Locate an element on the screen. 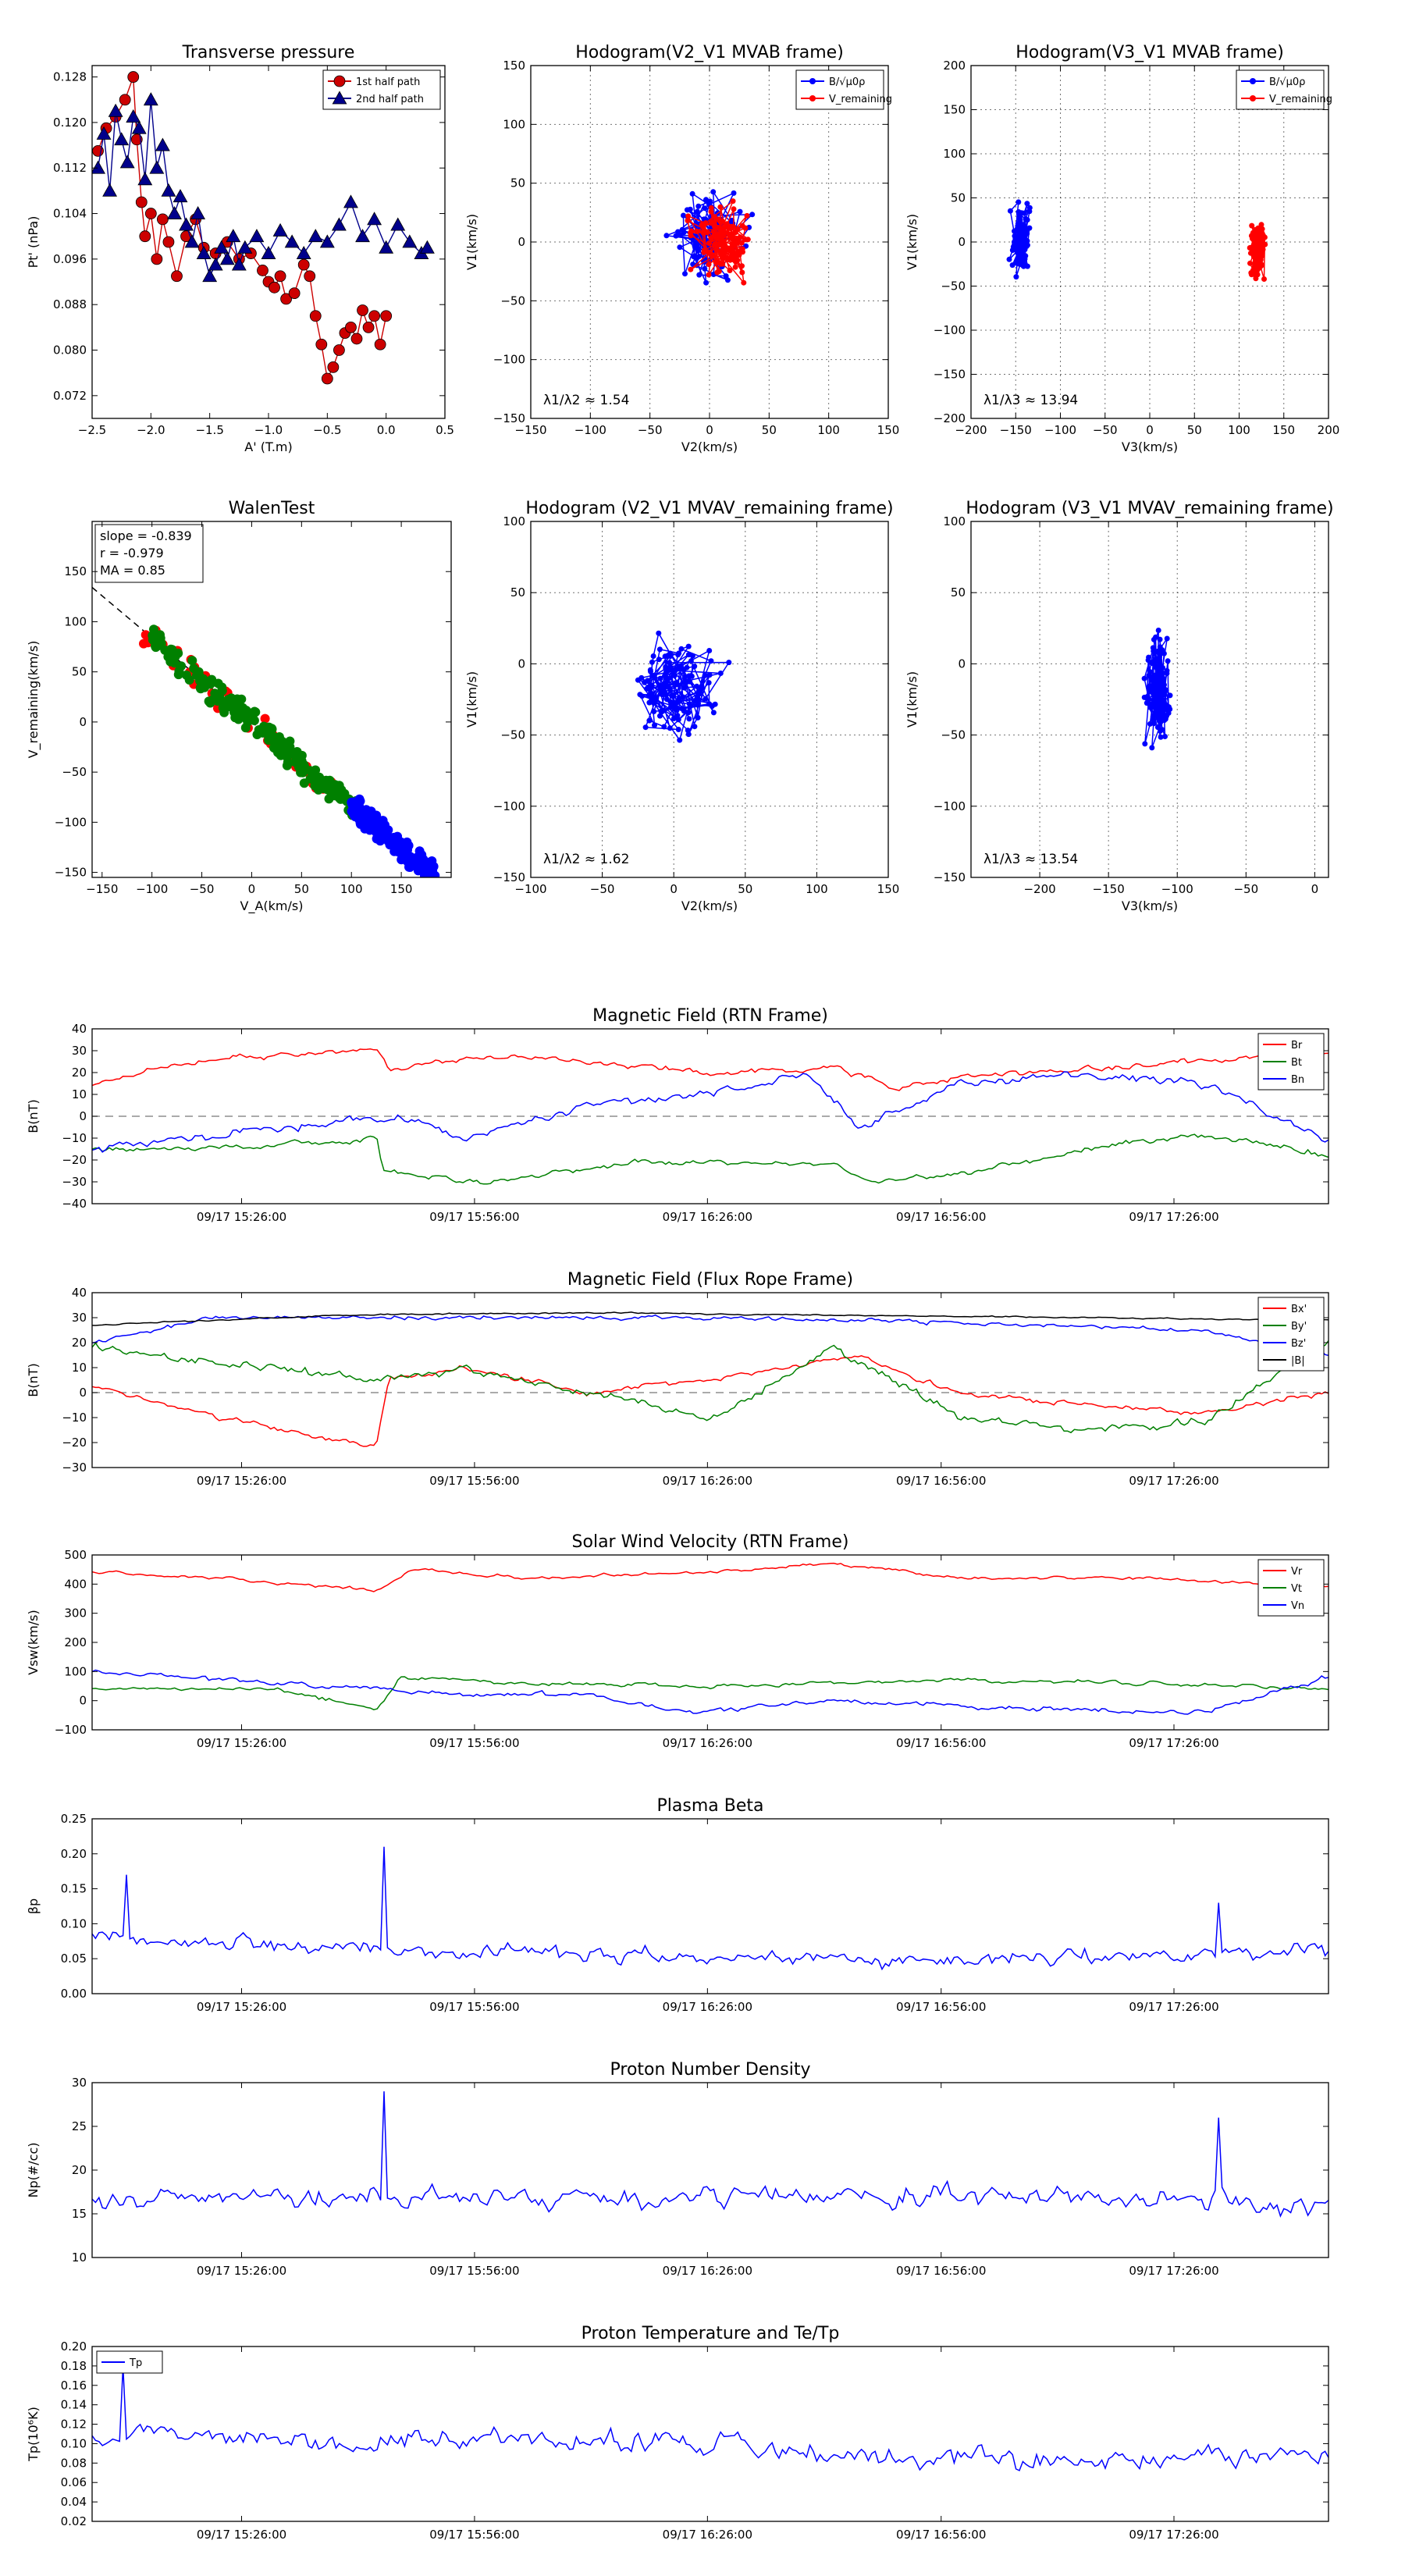  y-axis-label: Vsw(km/s) is located at coordinates (34, 1642).